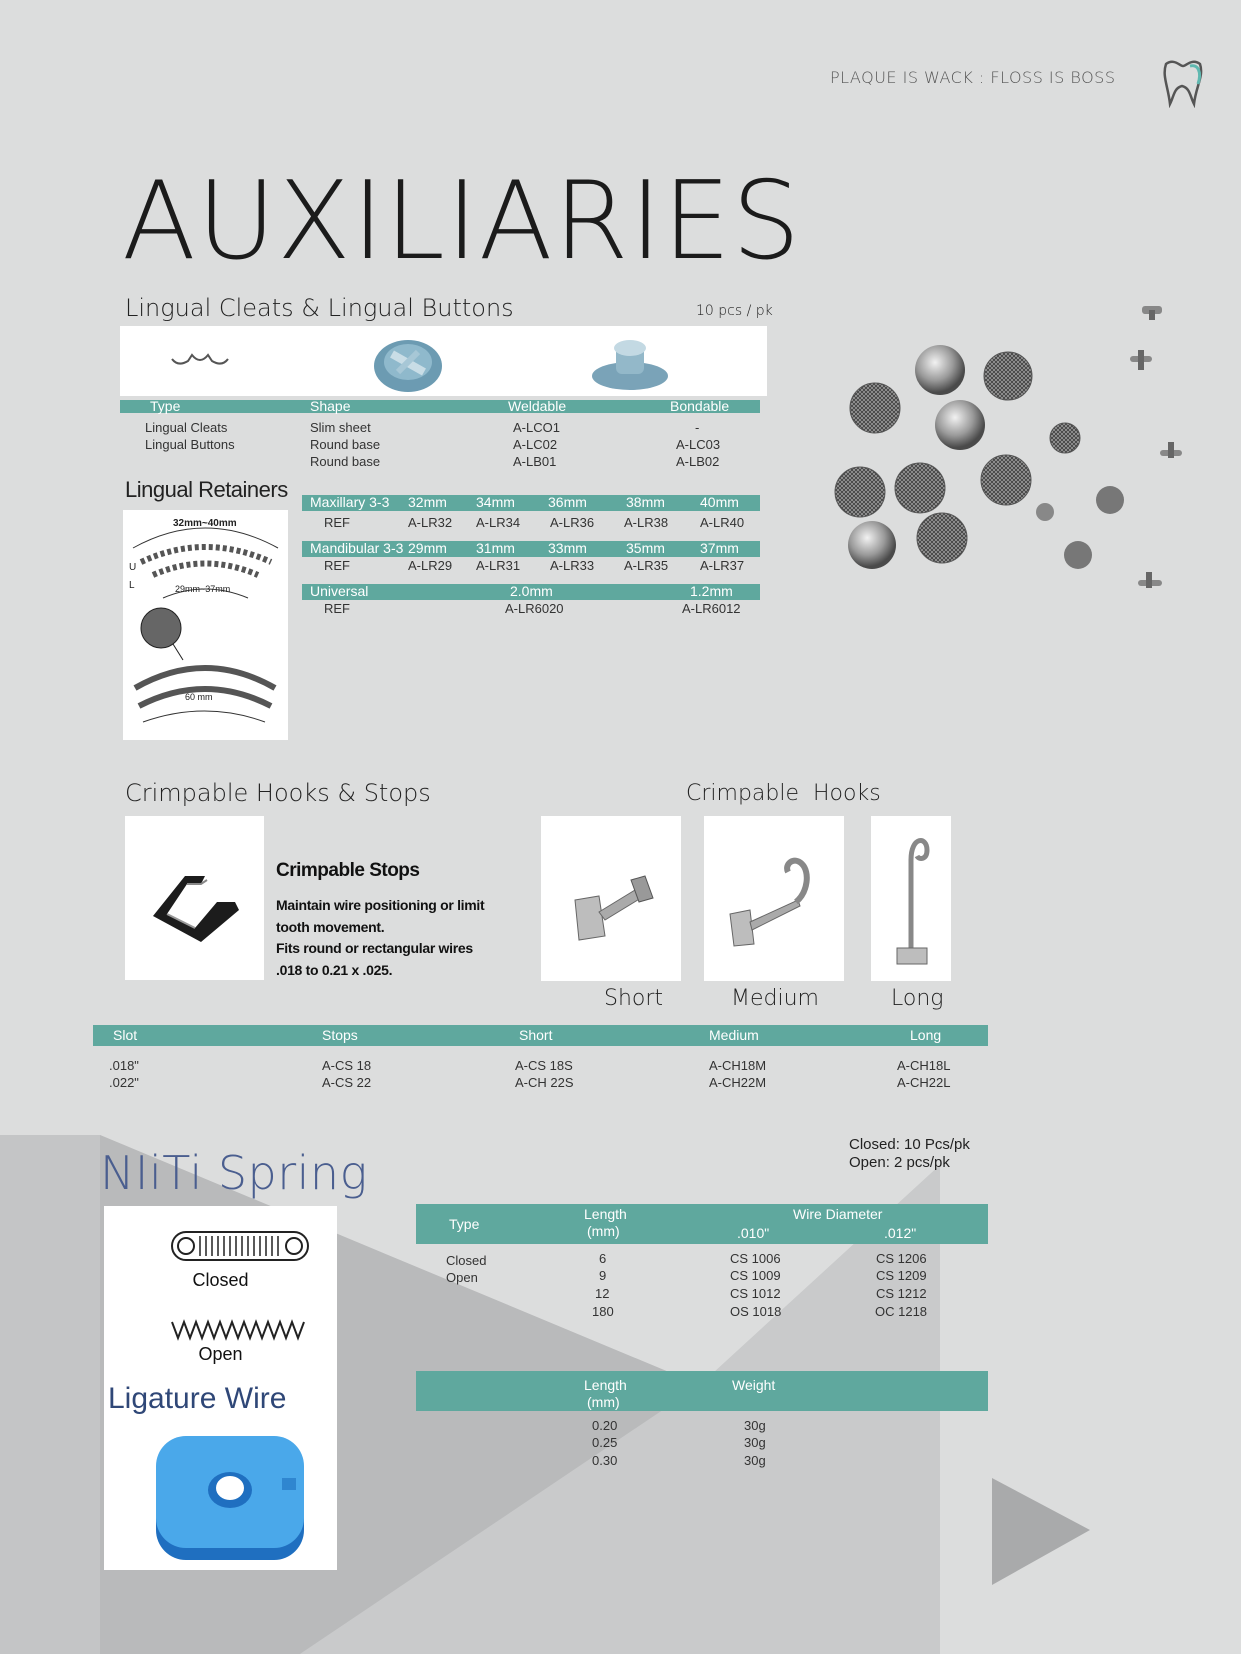 Image resolution: width=1241 pixels, height=1654 pixels. Describe the element at coordinates (348, 870) in the screenshot. I see `crimpable-stops-title: Crimpable Stops` at that location.